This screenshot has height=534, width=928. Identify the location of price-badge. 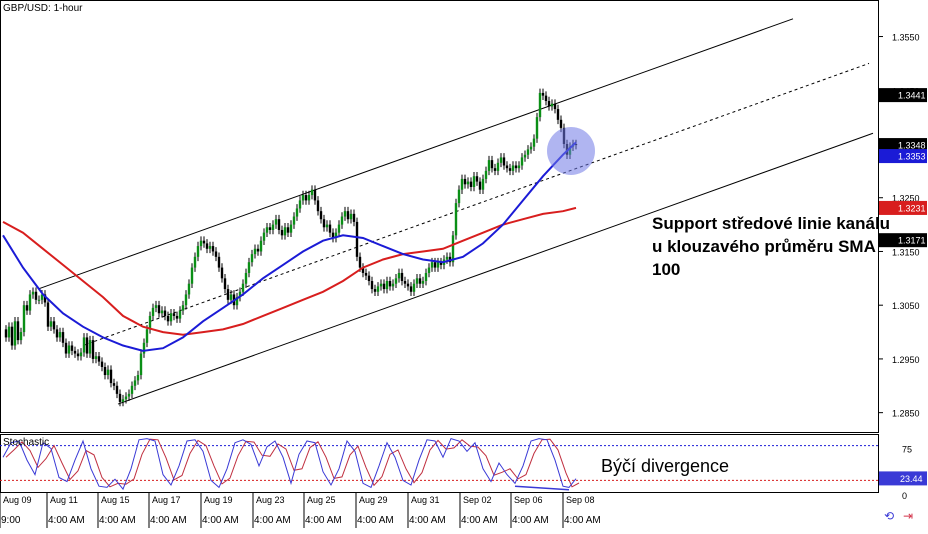
(903, 95).